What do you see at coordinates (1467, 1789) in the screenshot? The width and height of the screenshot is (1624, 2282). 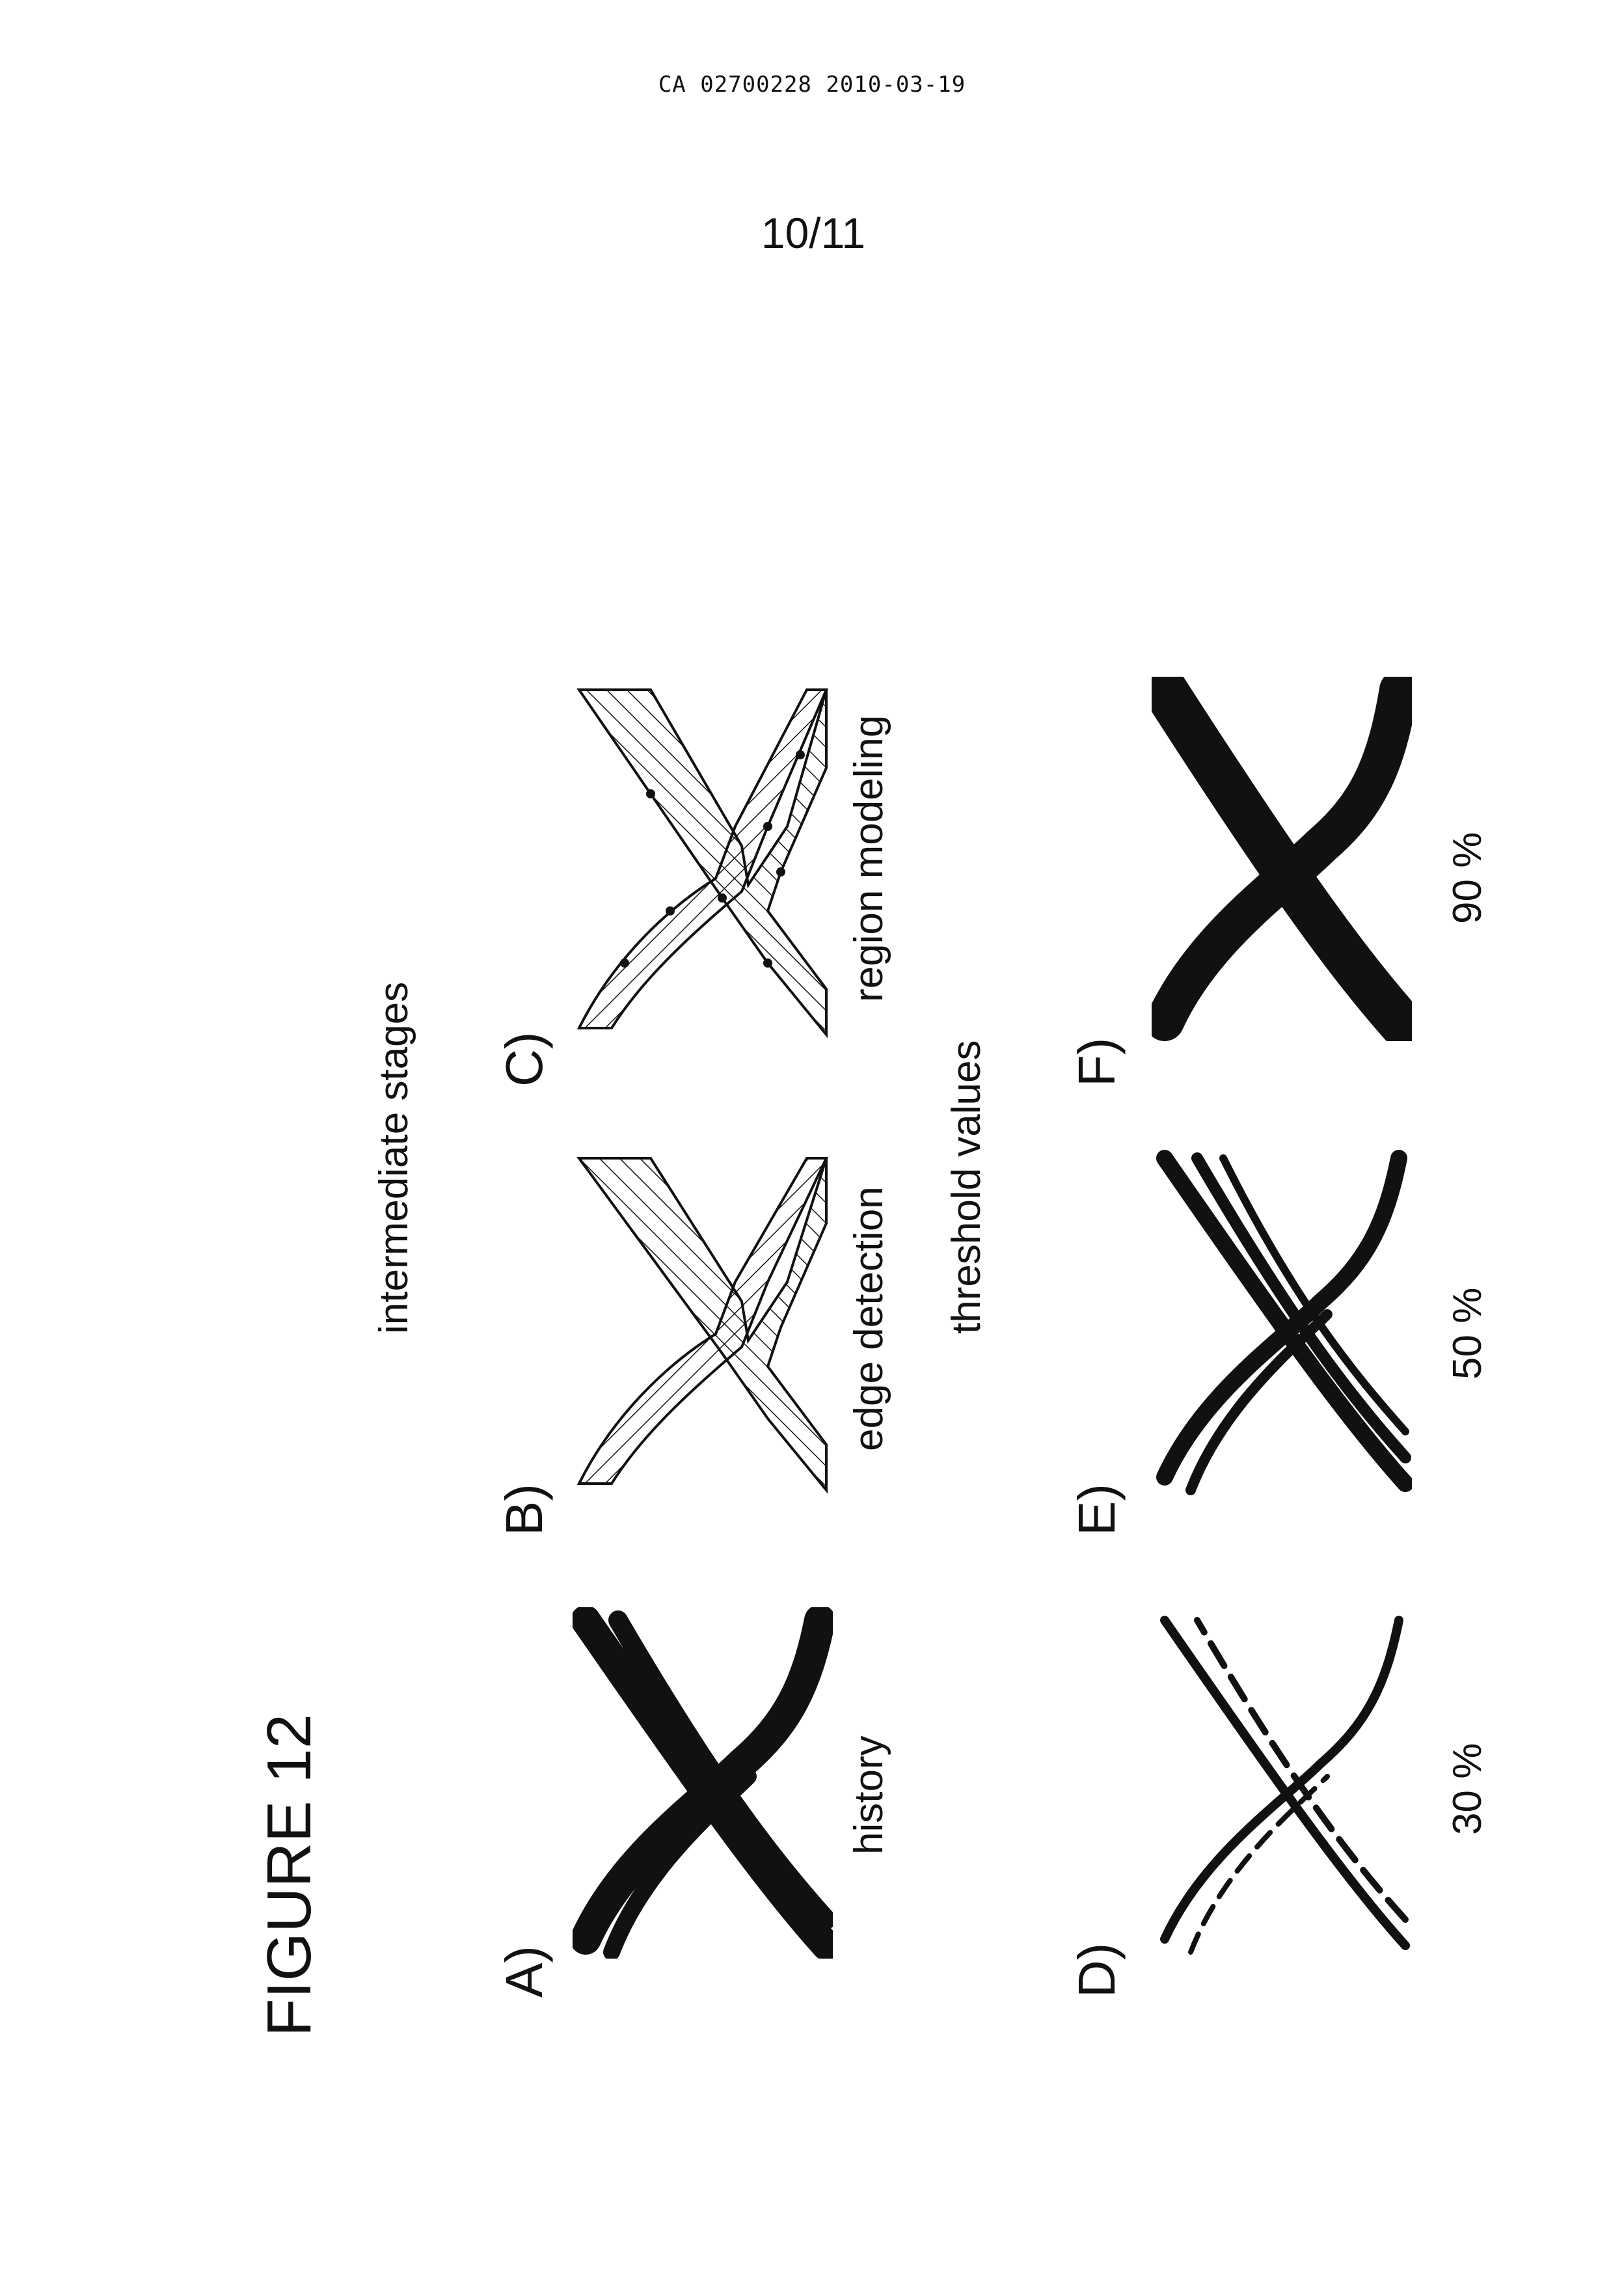 I see `panel-d-threshold-label: 30 %` at bounding box center [1467, 1789].